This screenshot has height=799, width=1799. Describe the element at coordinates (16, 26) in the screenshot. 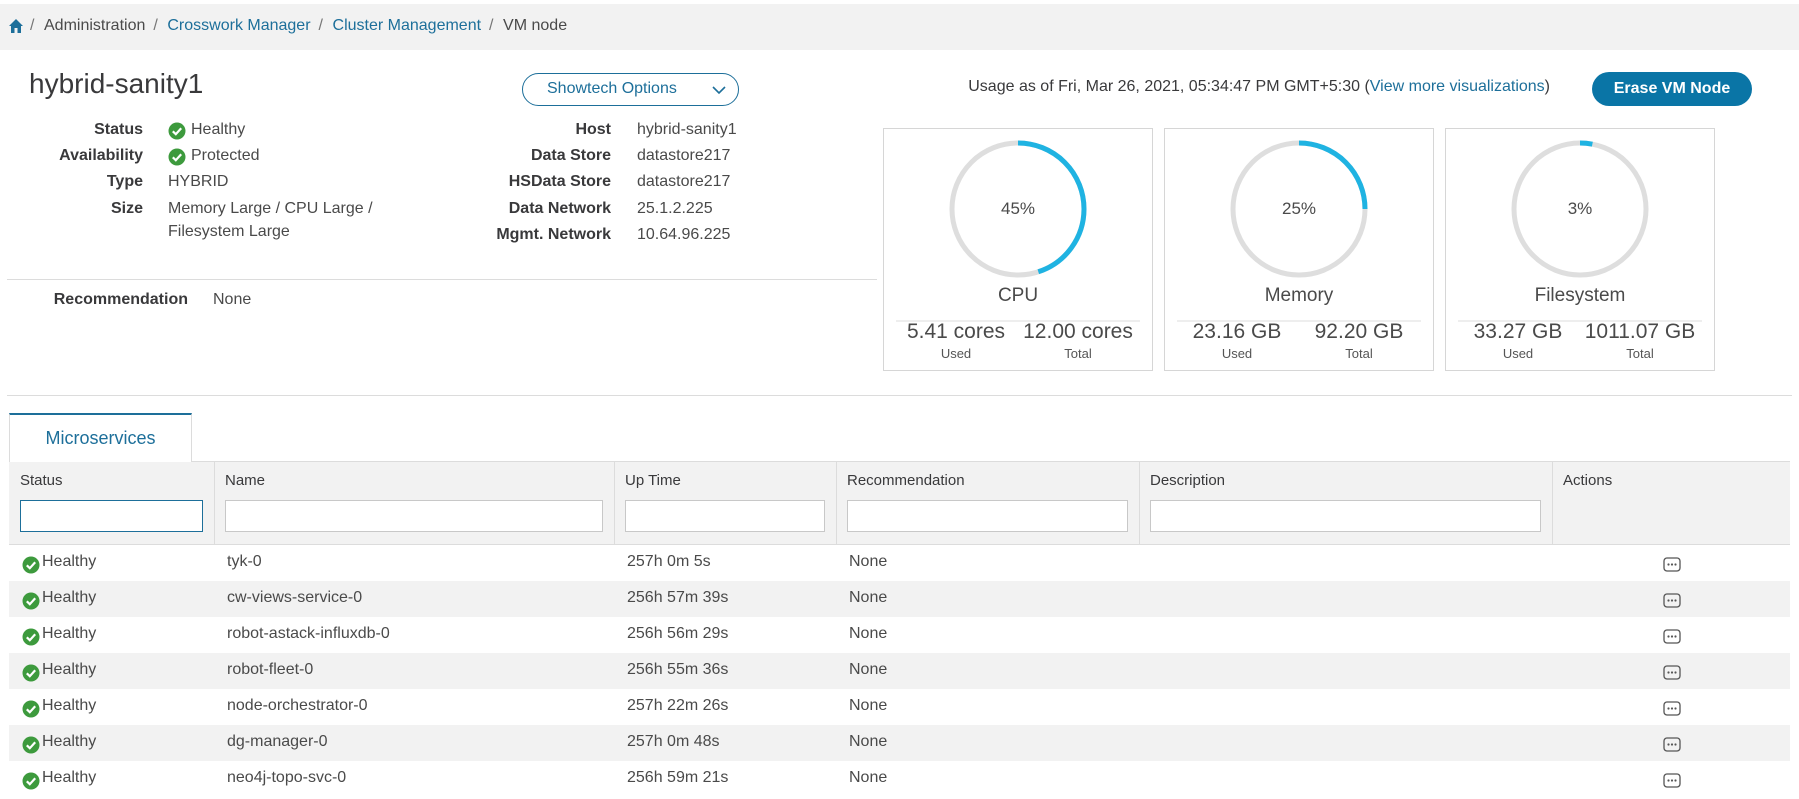

I see `home-shape` at that location.